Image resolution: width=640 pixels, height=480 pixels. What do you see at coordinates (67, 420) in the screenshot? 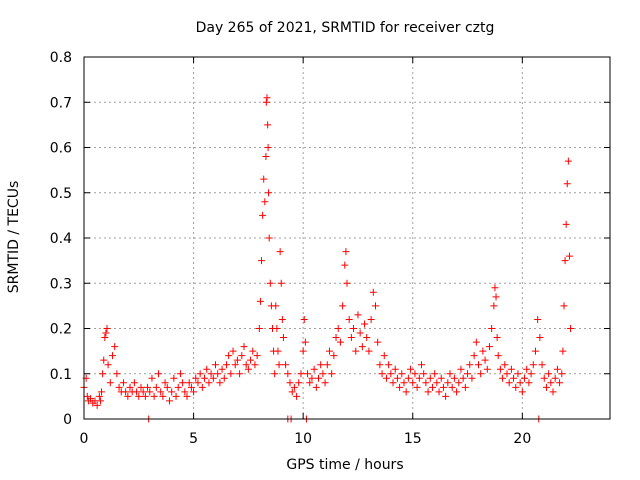
I see `y-tick-label: 0` at bounding box center [67, 420].